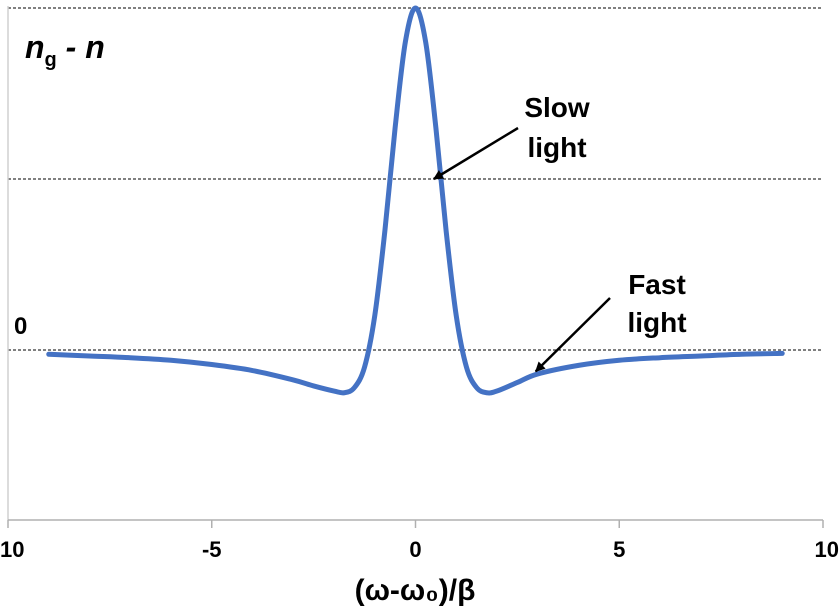  I want to click on x-tick-label-0: 10, so click(12, 549).